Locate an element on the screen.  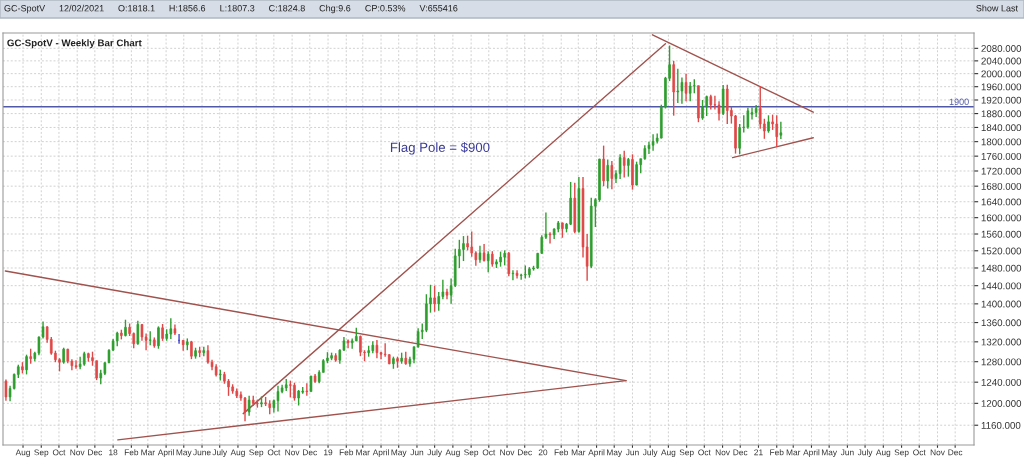
text: O:1818.1 is located at coordinates (136, 8).